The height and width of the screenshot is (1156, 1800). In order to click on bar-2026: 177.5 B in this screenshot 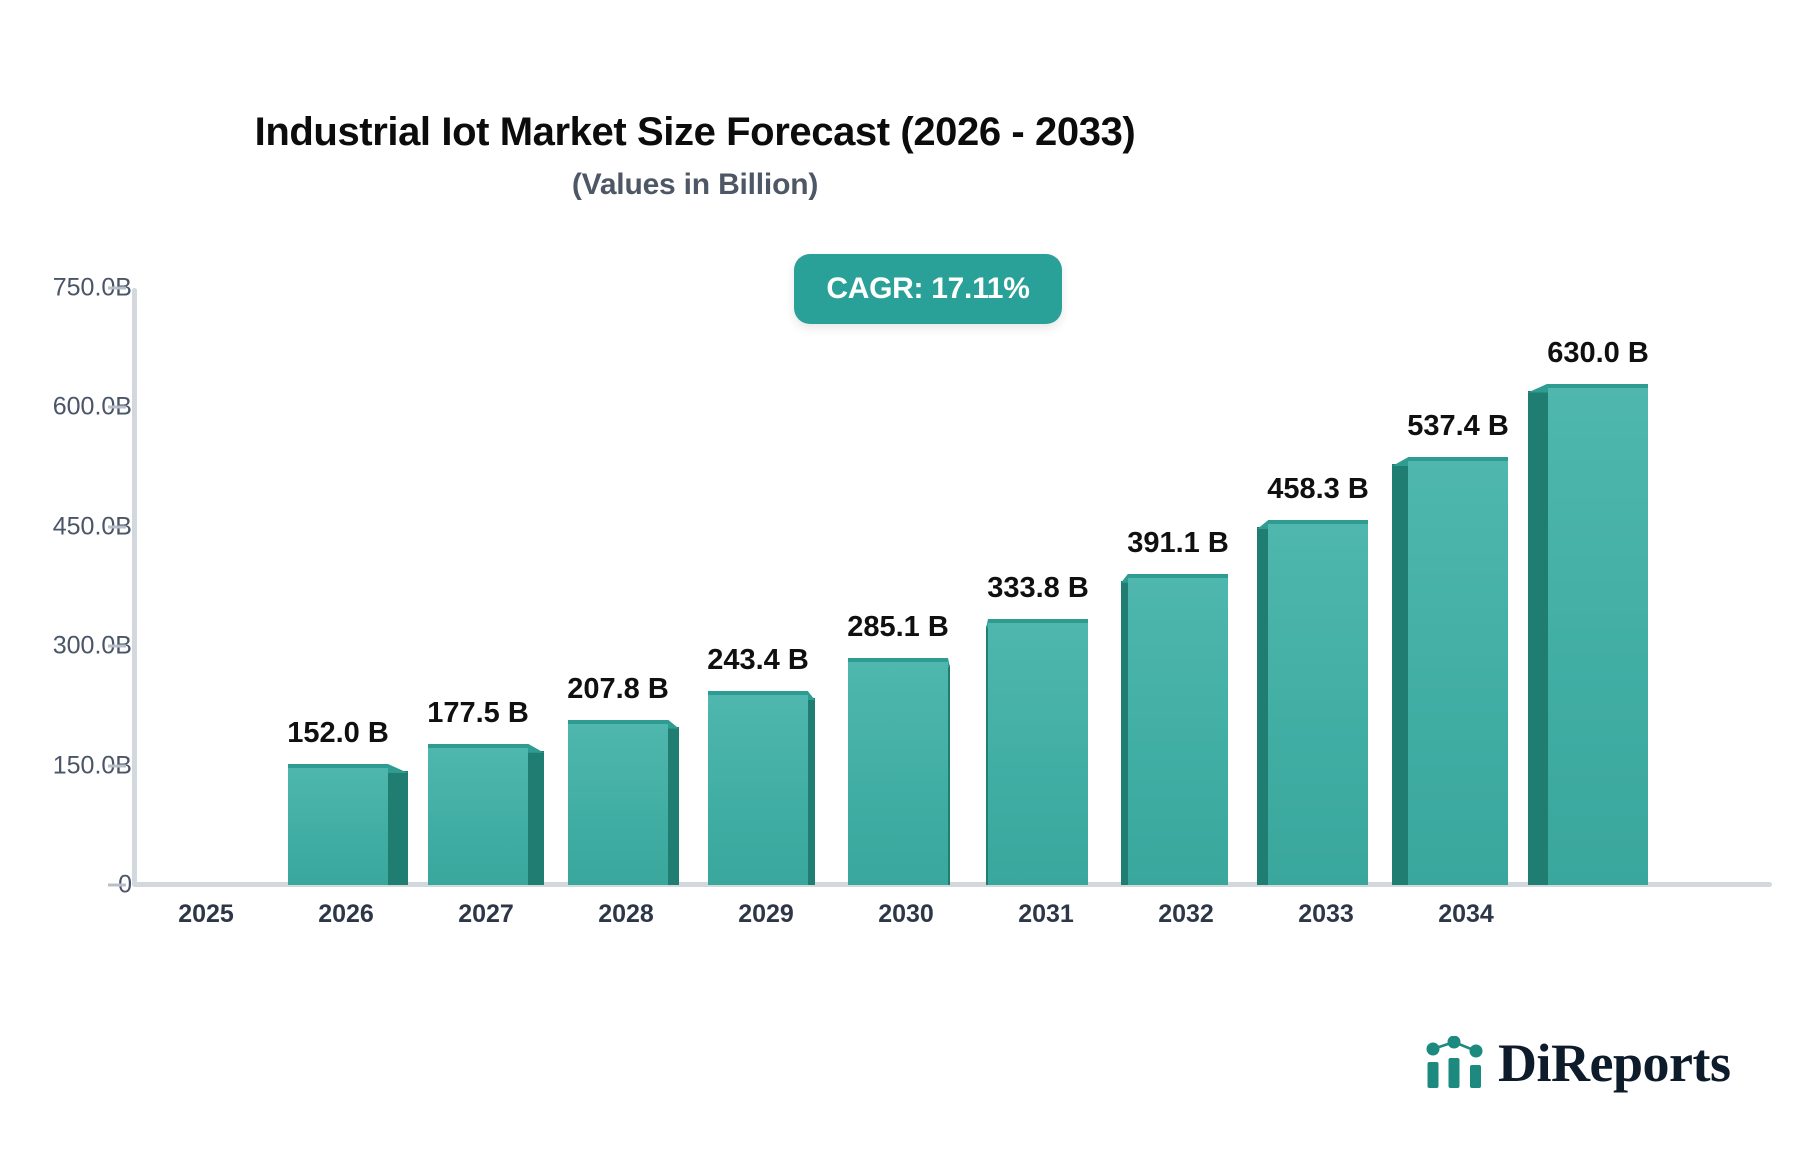, I will do `click(485, 791)`.